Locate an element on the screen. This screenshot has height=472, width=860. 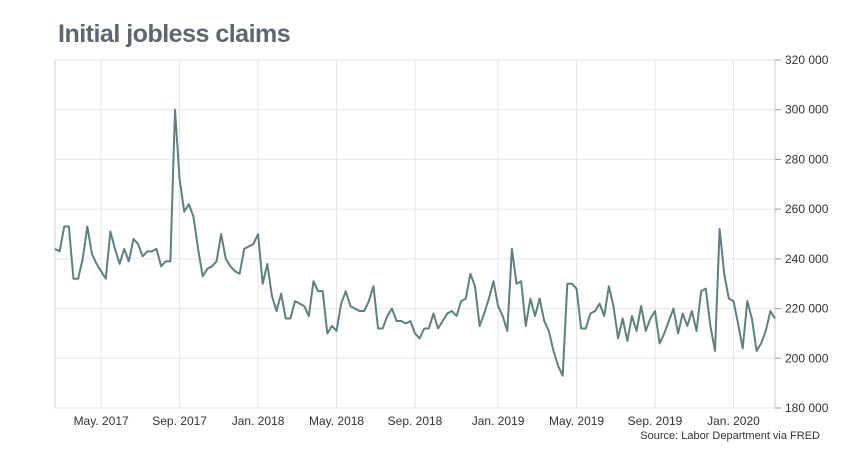
x-tick-label: Jan. 2020 is located at coordinates (733, 421).